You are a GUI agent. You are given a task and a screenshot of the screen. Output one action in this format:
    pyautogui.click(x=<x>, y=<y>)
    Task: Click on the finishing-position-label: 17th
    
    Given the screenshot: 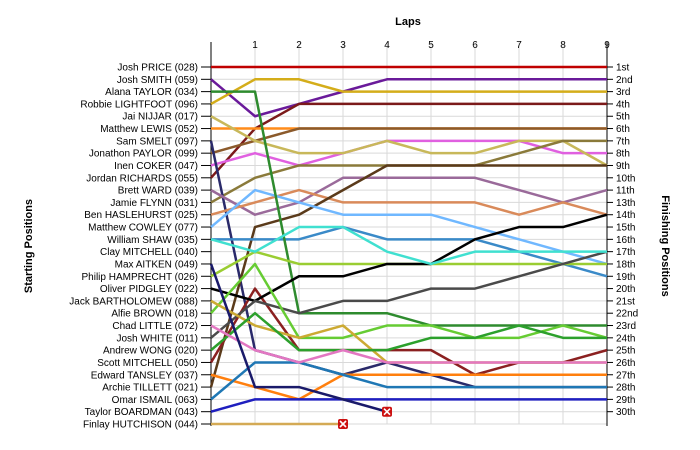 What is the action you would take?
    pyautogui.click(x=625, y=252)
    